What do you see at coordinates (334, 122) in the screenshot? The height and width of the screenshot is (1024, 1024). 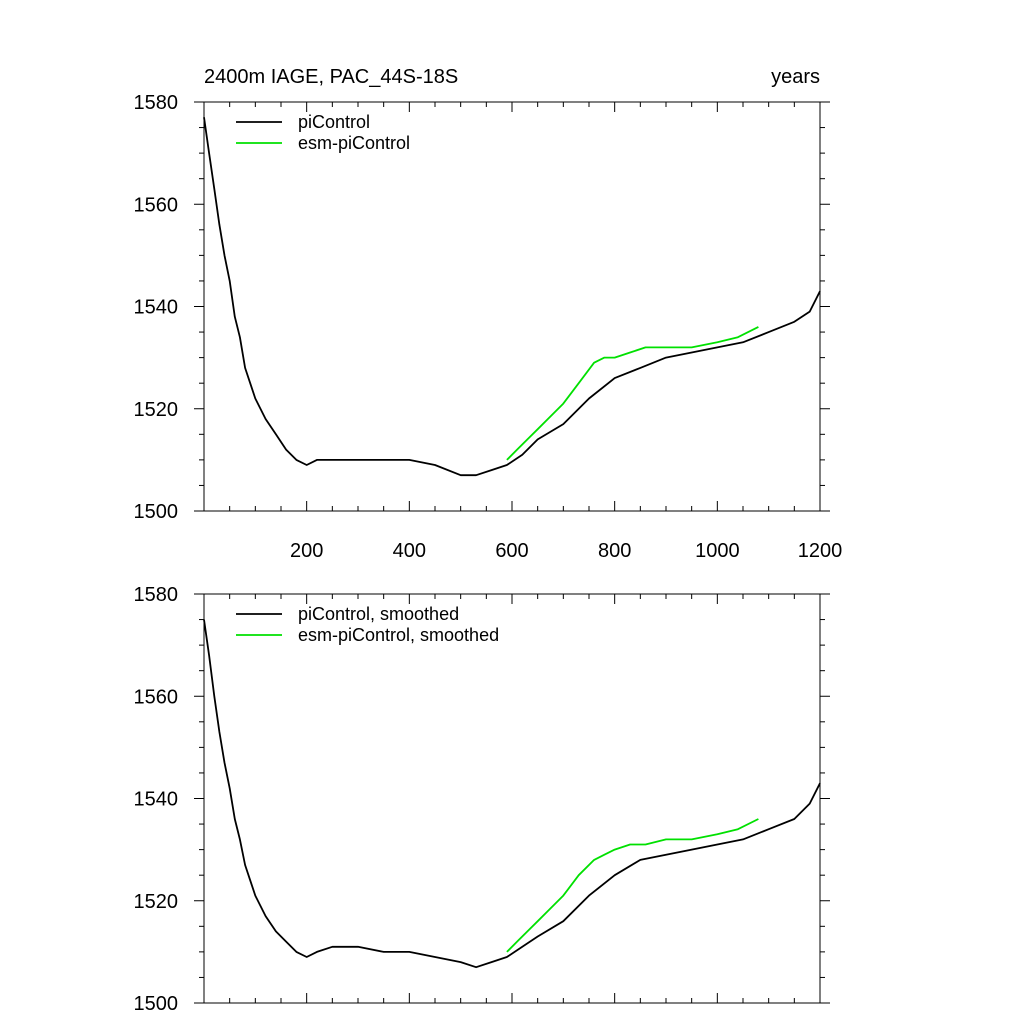 I see `legend-label: piControl` at bounding box center [334, 122].